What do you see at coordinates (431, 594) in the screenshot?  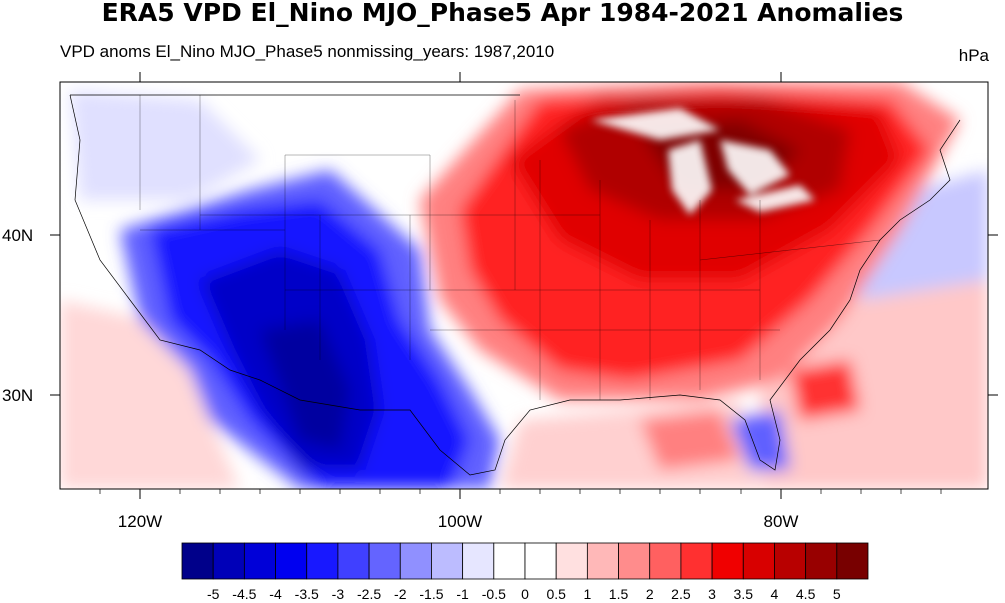 I see `colorbar-tick-label: -1.5` at bounding box center [431, 594].